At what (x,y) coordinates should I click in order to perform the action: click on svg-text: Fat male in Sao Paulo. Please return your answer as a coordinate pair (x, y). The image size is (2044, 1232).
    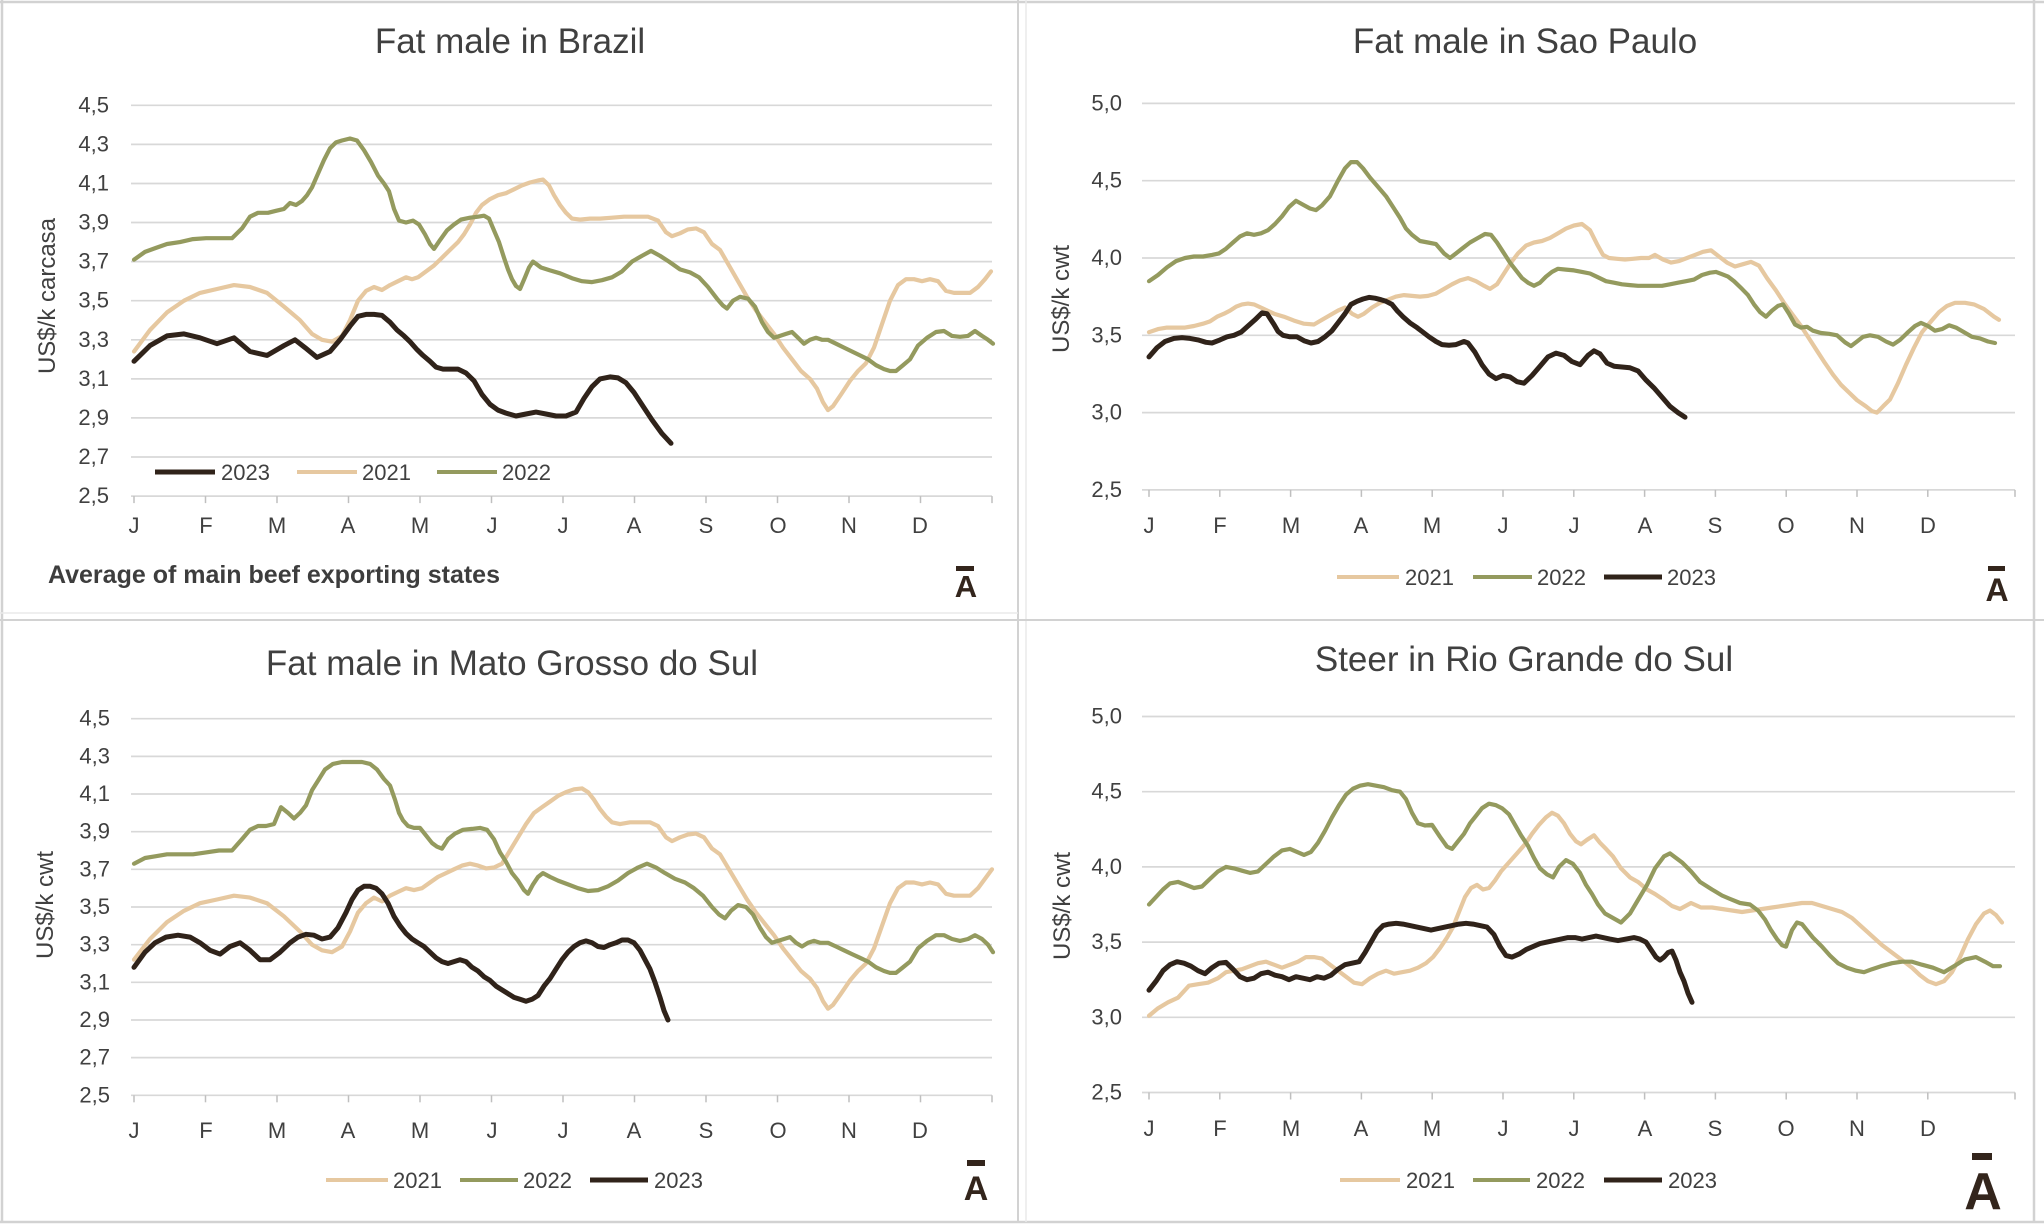
    Looking at the image, I should click on (1525, 41).